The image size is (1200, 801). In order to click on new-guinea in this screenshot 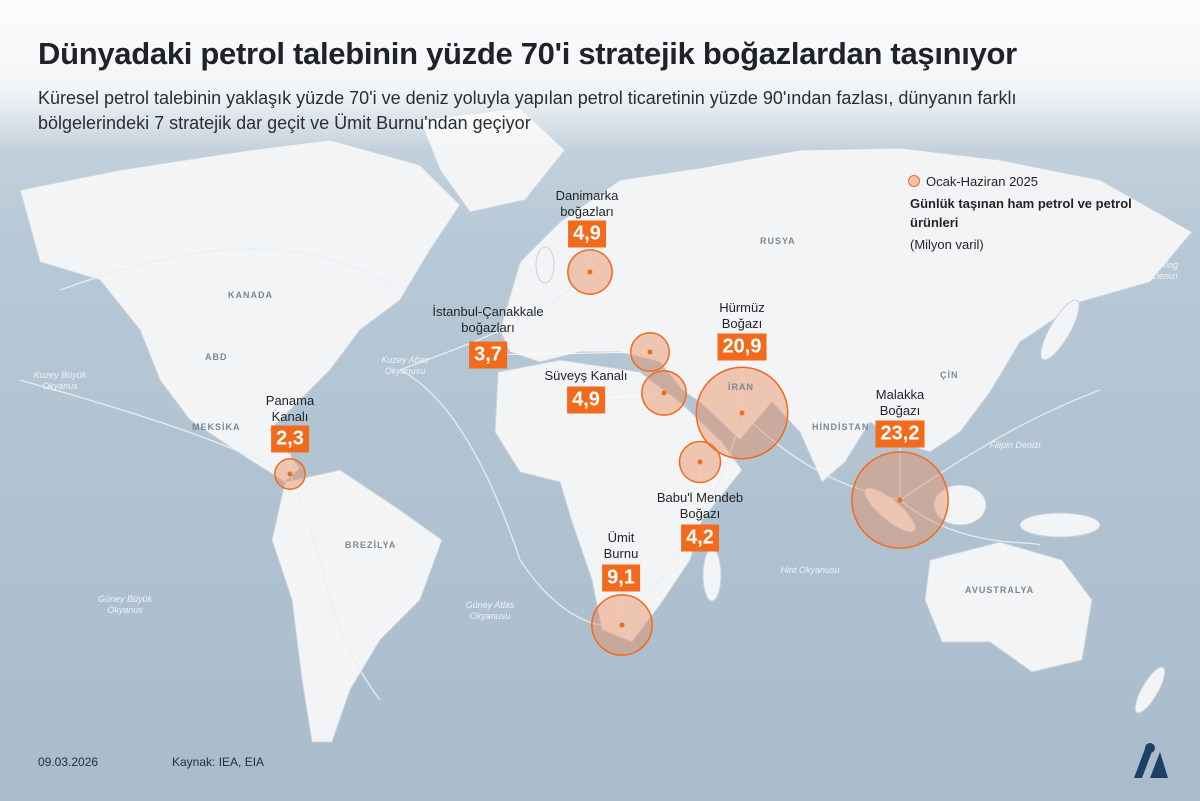, I will do `click(1060, 525)`.